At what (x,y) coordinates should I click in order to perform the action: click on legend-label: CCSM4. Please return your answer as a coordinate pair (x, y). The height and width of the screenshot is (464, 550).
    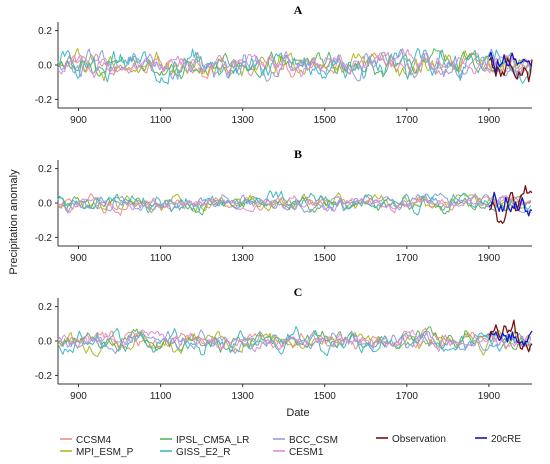
    Looking at the image, I should click on (93, 440).